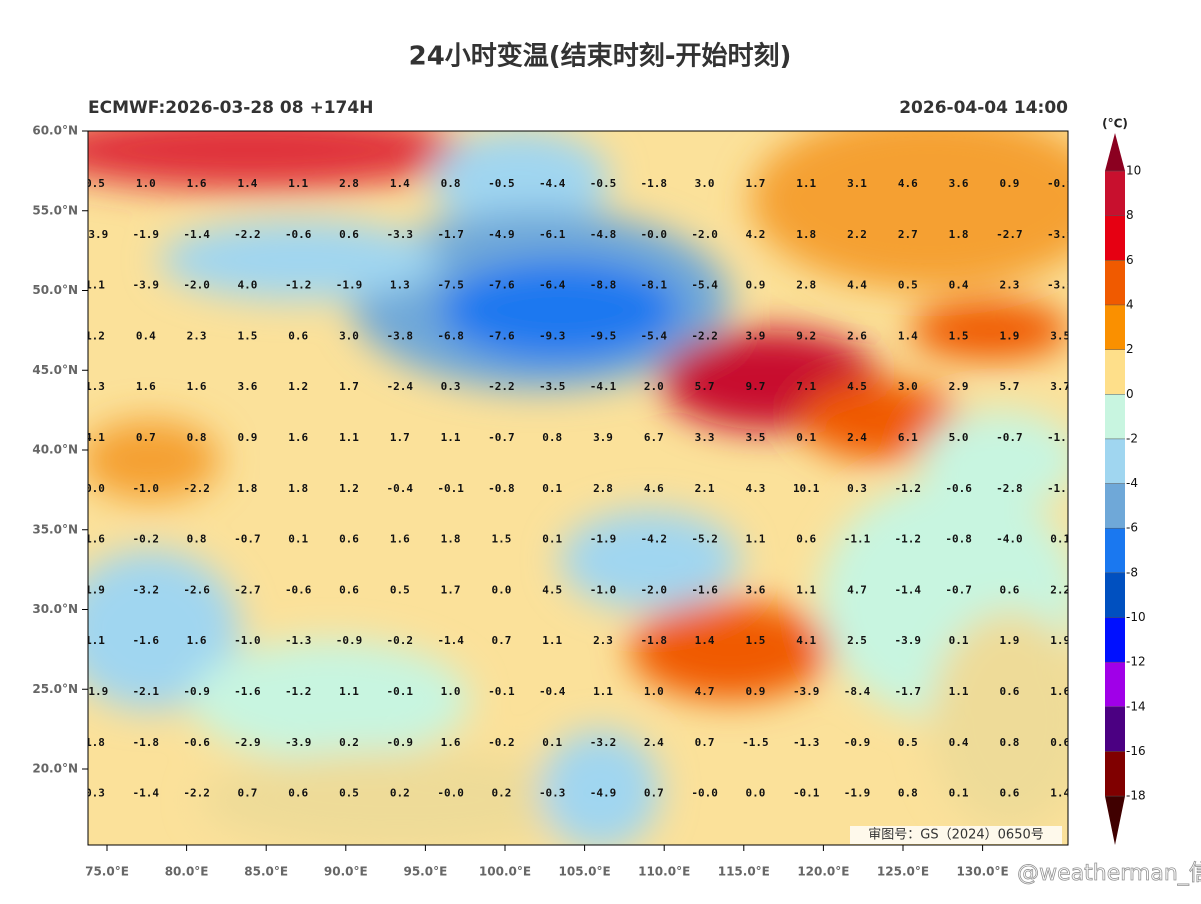  Describe the element at coordinates (603, 386) in the screenshot. I see `grid-value: -4.1` at that location.